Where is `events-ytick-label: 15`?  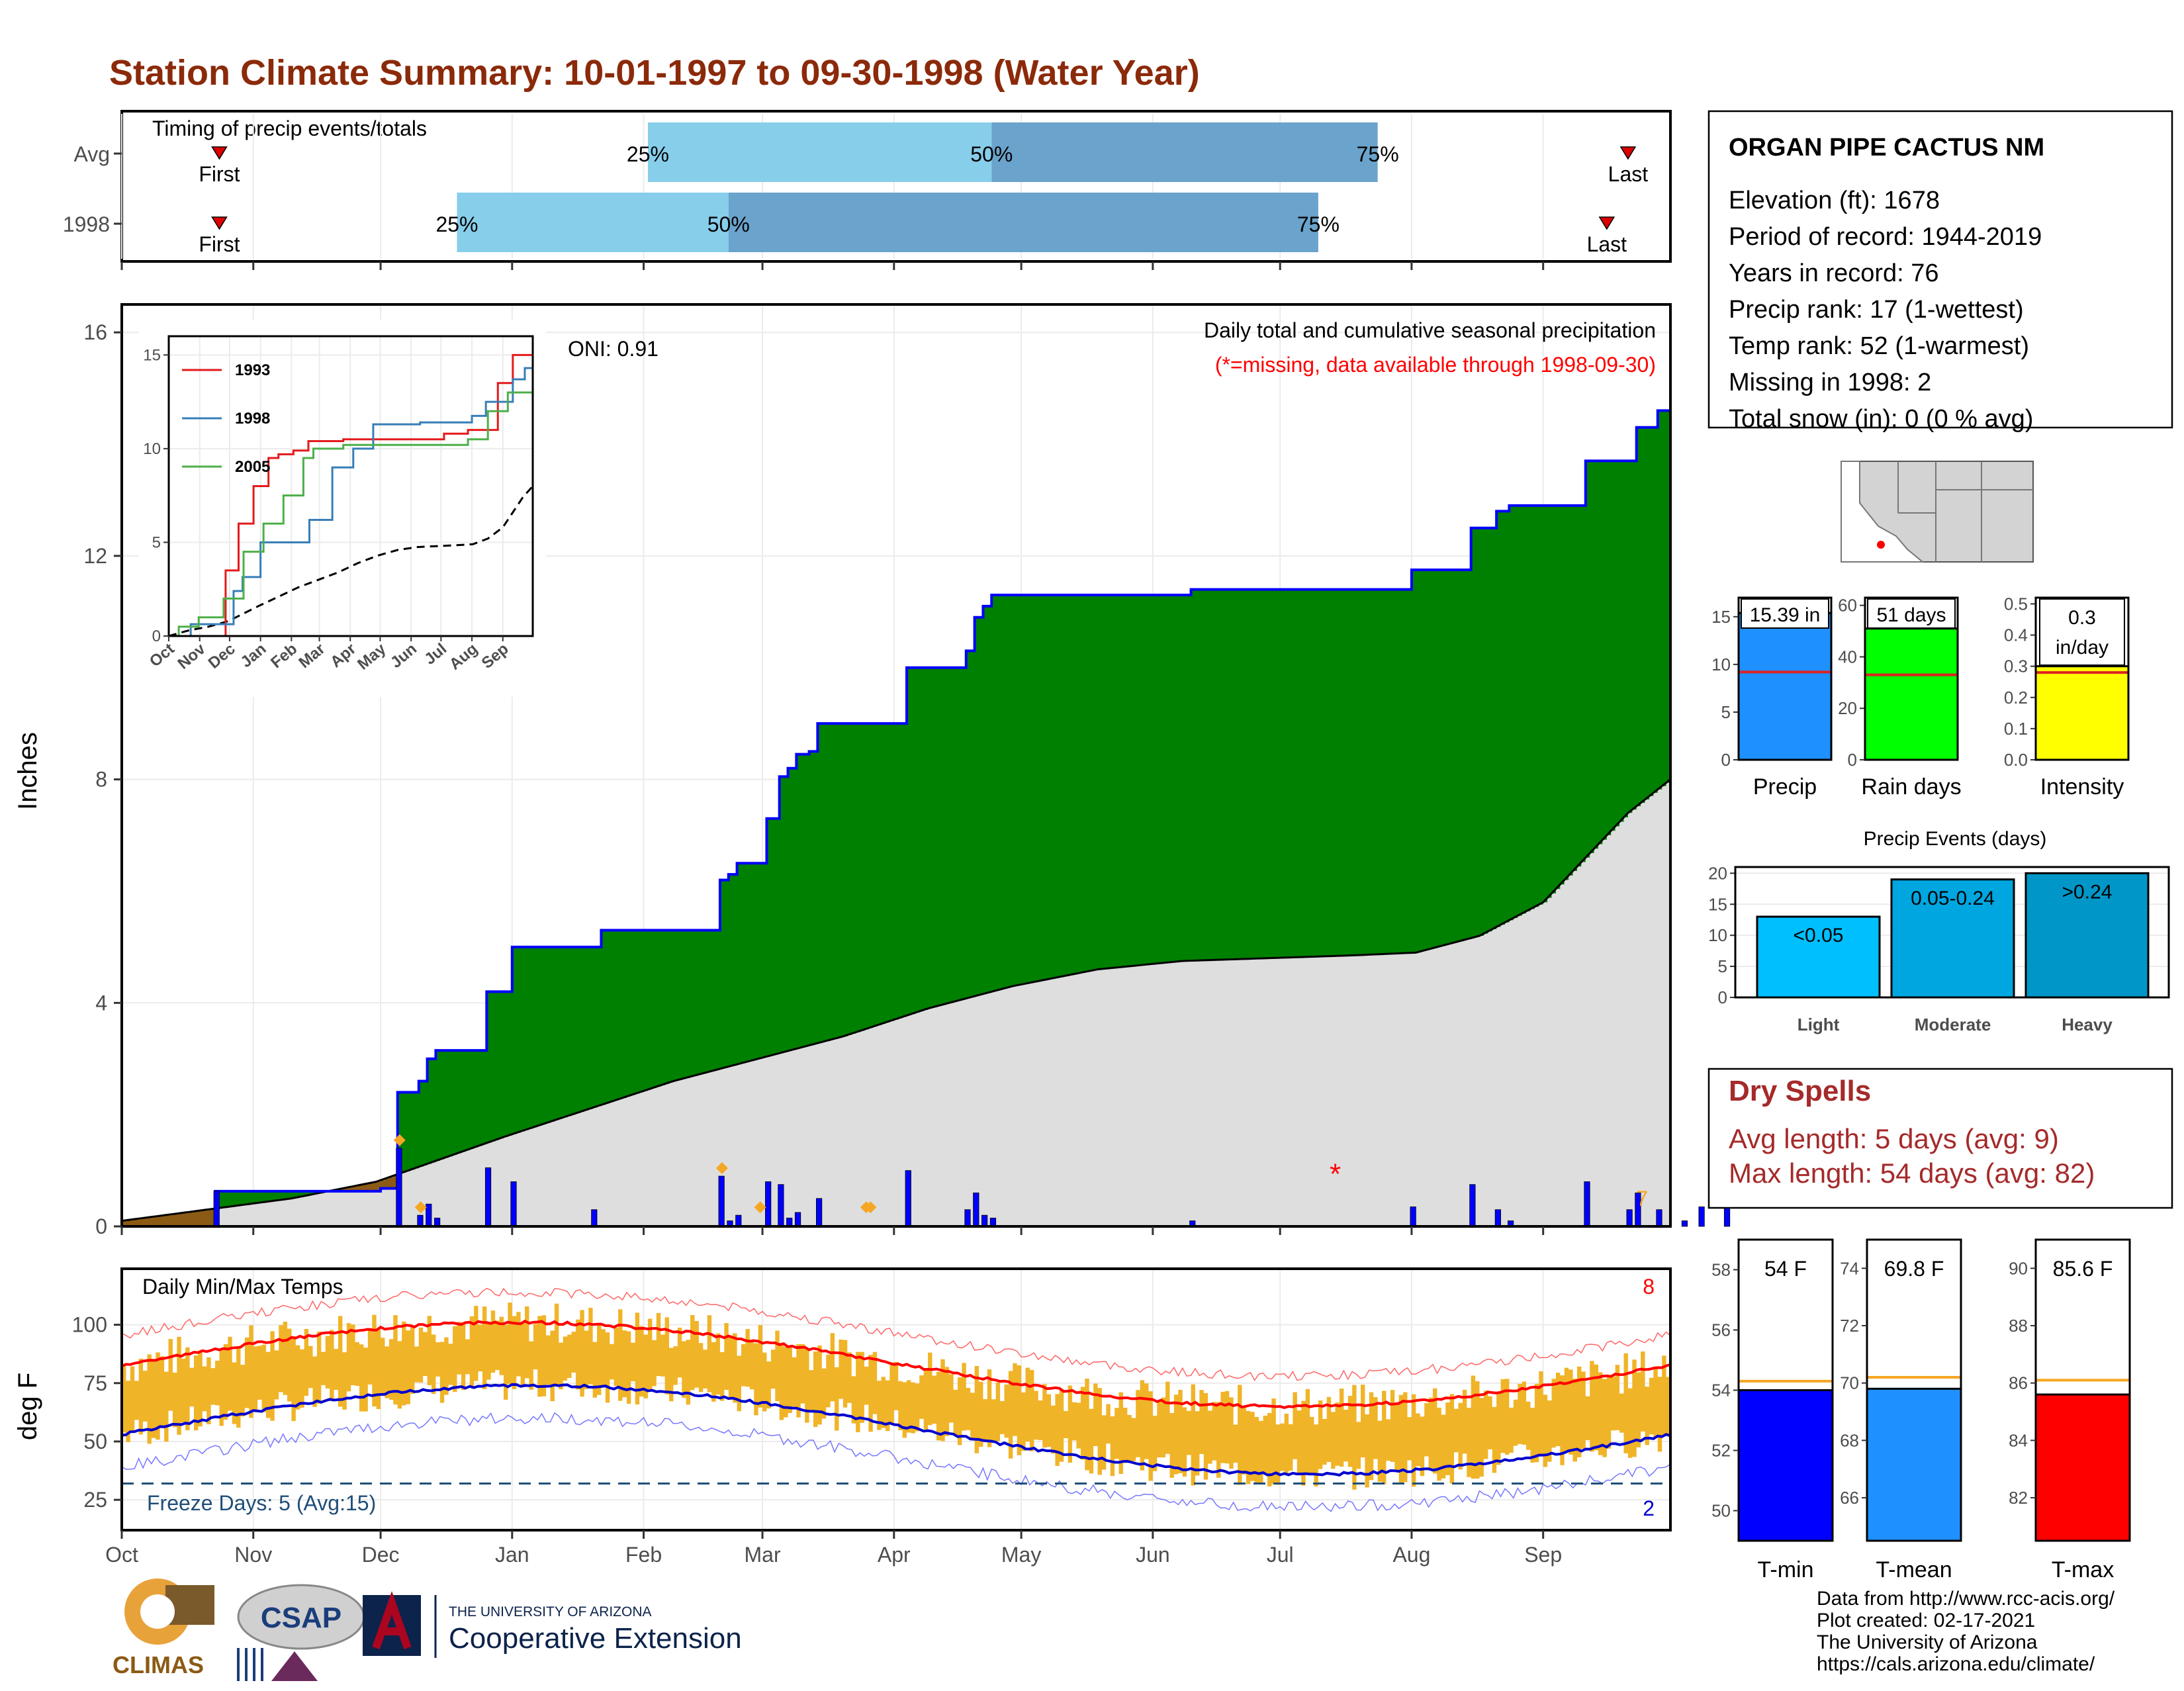
events-ytick-label: 15 is located at coordinates (1718, 904).